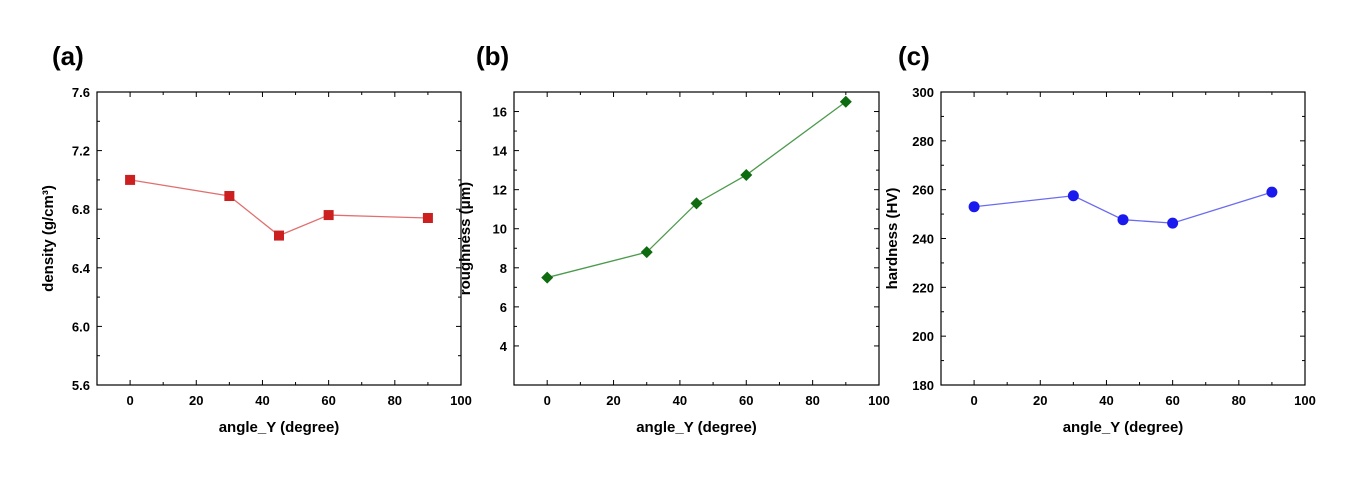 This screenshot has height=477, width=1359. What do you see at coordinates (500, 229) in the screenshot?
I see `y-tick-label: 10` at bounding box center [500, 229].